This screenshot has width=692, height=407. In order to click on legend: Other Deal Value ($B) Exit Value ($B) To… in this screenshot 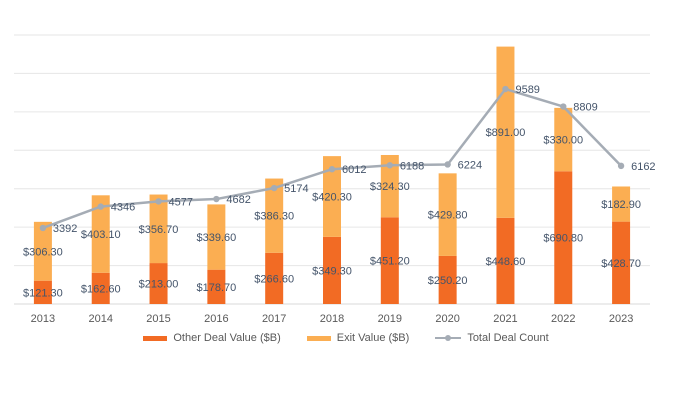, I will do `click(346, 338)`.